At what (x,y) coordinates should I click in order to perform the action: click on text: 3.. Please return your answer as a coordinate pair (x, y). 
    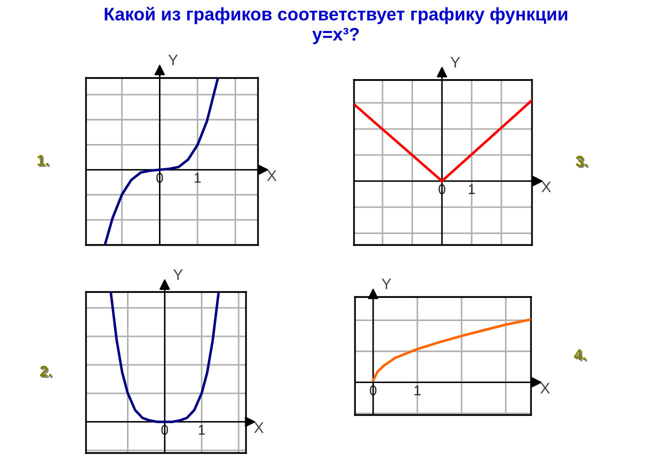
    Looking at the image, I should click on (582, 162).